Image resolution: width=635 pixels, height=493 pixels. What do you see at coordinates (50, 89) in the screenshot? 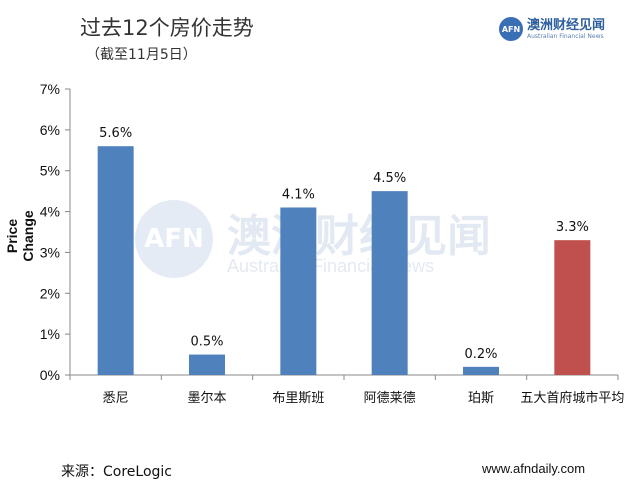
I see `y-tick-label: 7%` at bounding box center [50, 89].